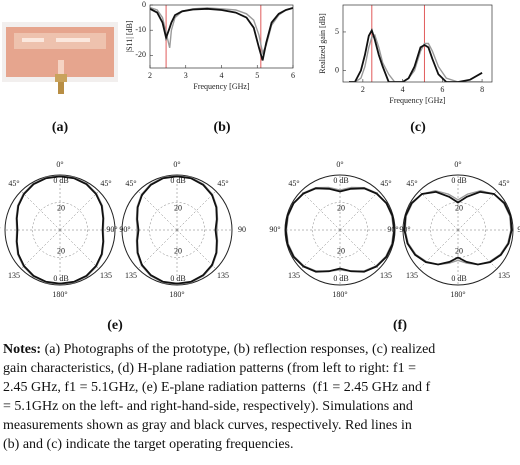 The height and width of the screenshot is (465, 520). Describe the element at coordinates (400, 325) in the screenshot. I see `panel-label: (f)` at that location.